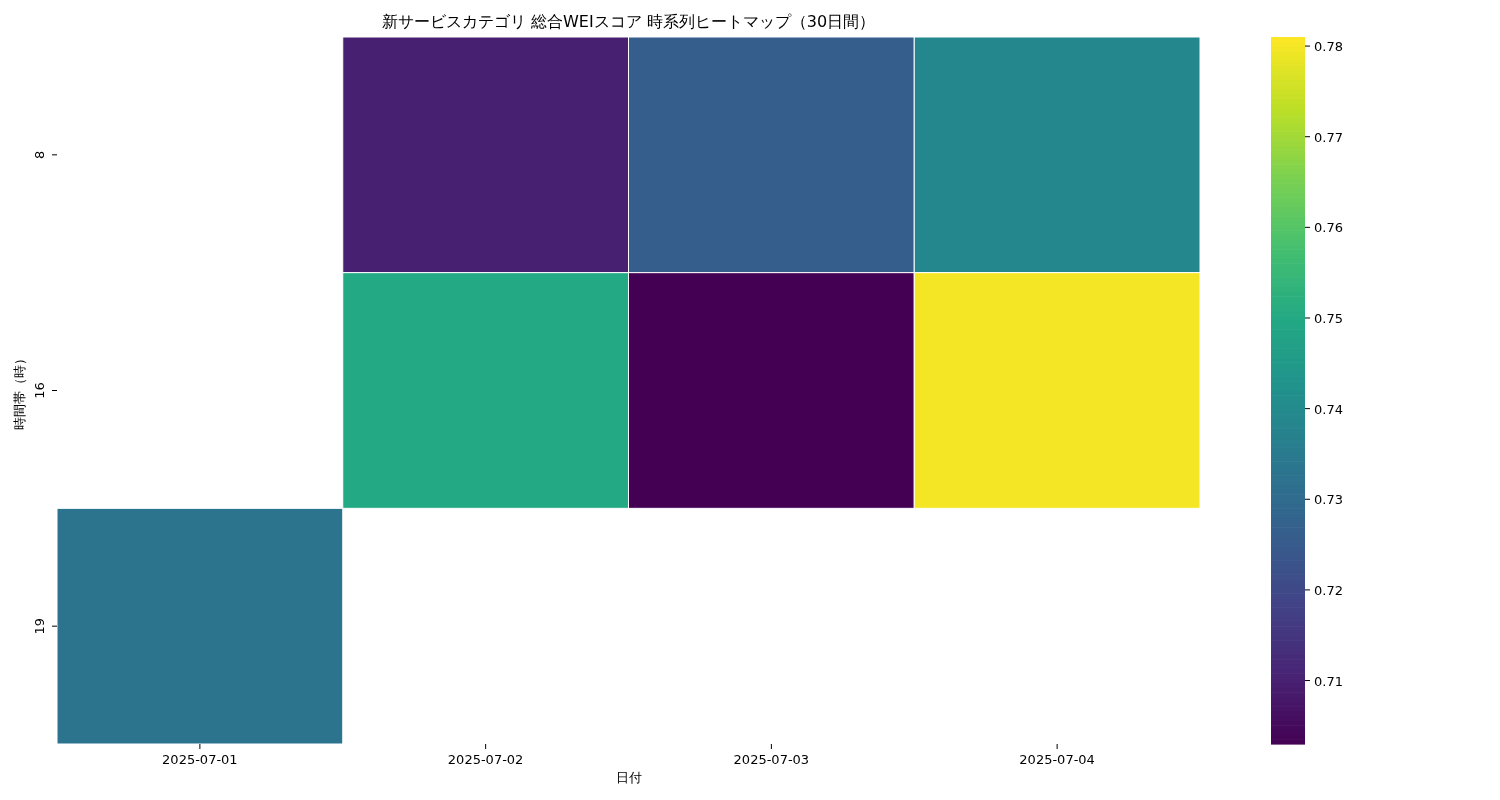 Image resolution: width=1500 pixels, height=800 pixels. Describe the element at coordinates (1057, 759) in the screenshot. I see `x-tick-label: 2025-07-04` at that location.